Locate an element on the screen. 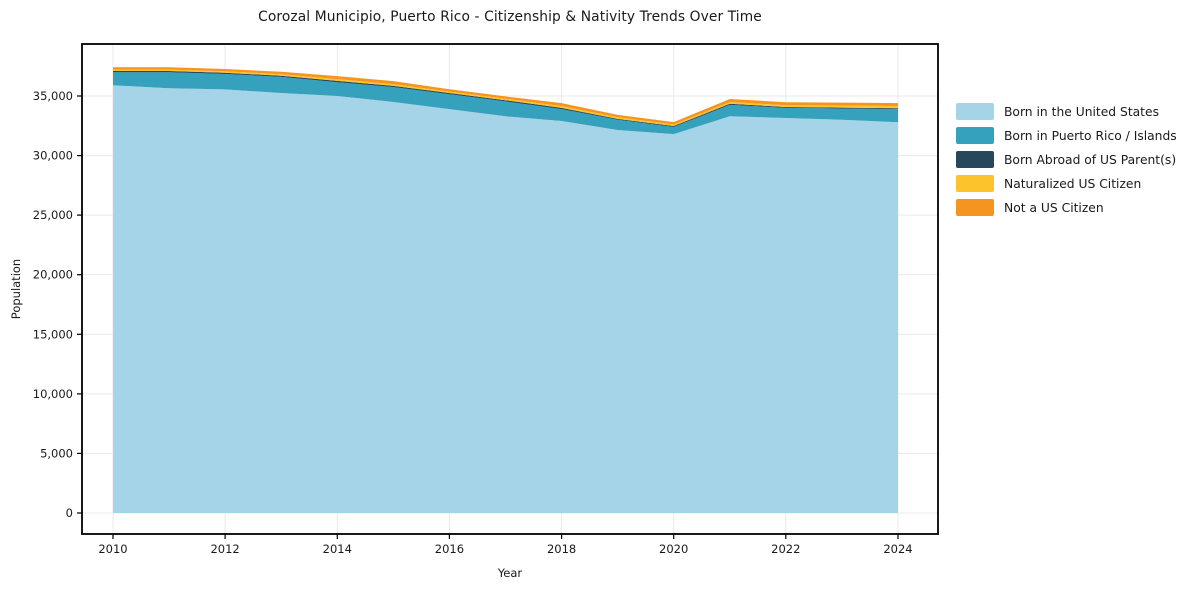 The image size is (1189, 590). legend-item: Naturalized US Citizen is located at coordinates (1066, 183).